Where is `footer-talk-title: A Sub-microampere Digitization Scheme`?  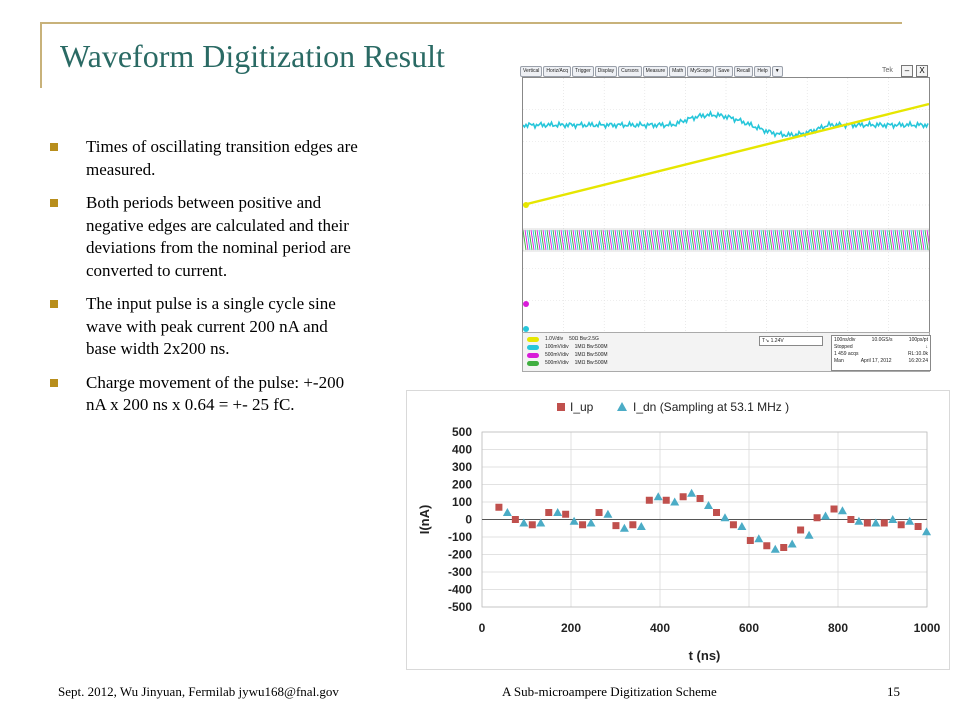
footer-talk-title: A Sub-microampere Digitization Scheme is located at coordinates (609, 691).